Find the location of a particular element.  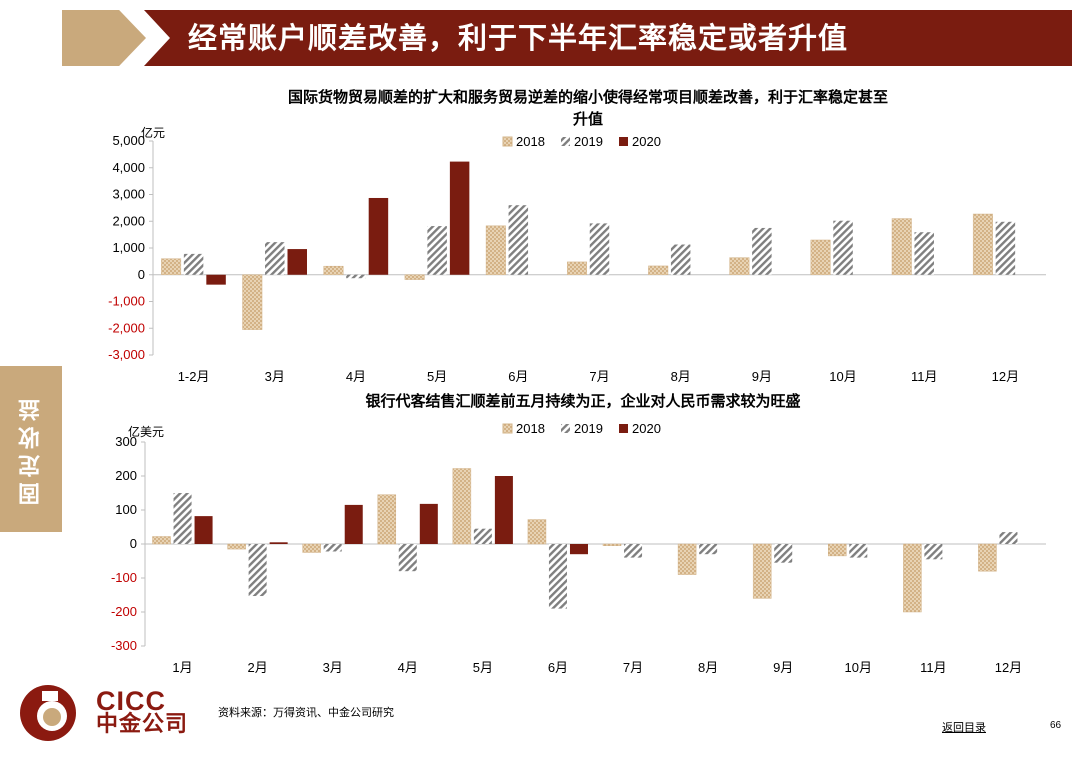

chart1-y-tick-label: 4,000 is located at coordinates (128, 167).